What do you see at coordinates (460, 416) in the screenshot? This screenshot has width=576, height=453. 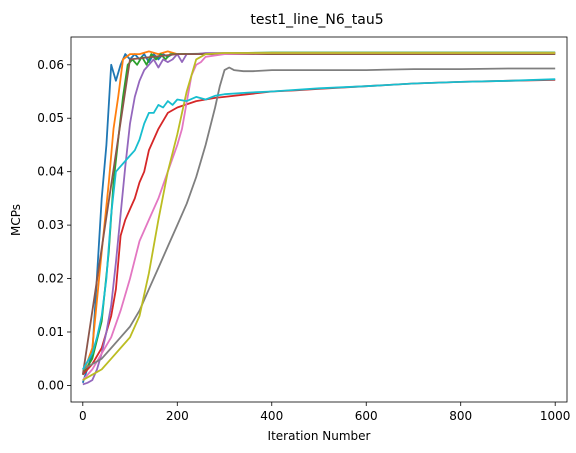 I see `x-tick-label: 800` at bounding box center [460, 416].